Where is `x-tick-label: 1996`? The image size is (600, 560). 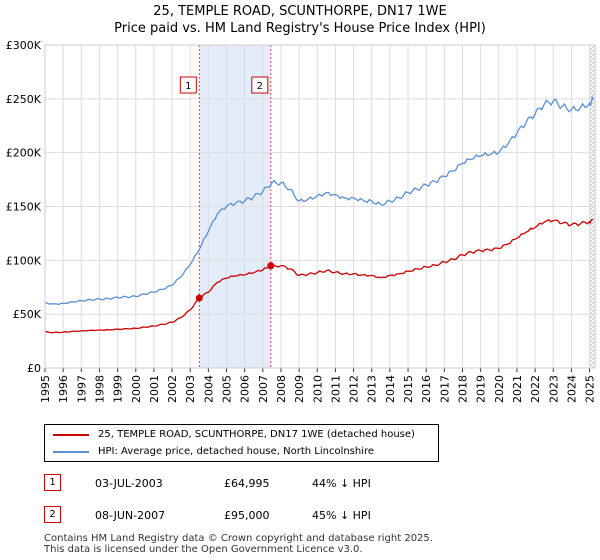
x-tick-label: 1996 is located at coordinates (63, 389).